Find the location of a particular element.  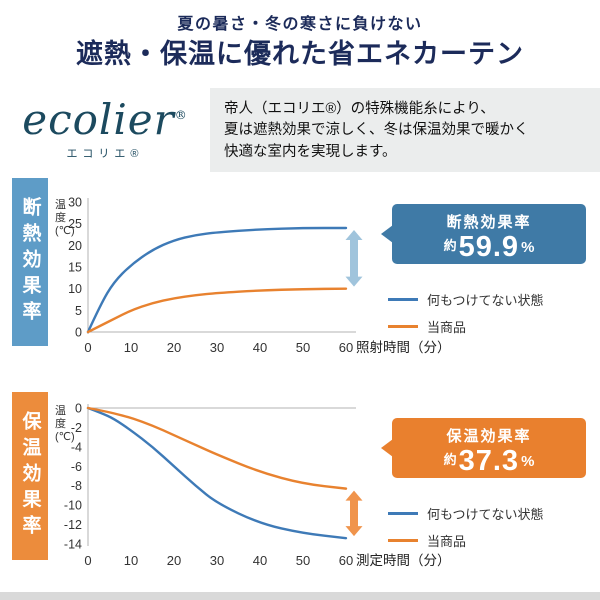

insulation-effect-callout: 断熱効果率 約59.9% is located at coordinates (483, 234).